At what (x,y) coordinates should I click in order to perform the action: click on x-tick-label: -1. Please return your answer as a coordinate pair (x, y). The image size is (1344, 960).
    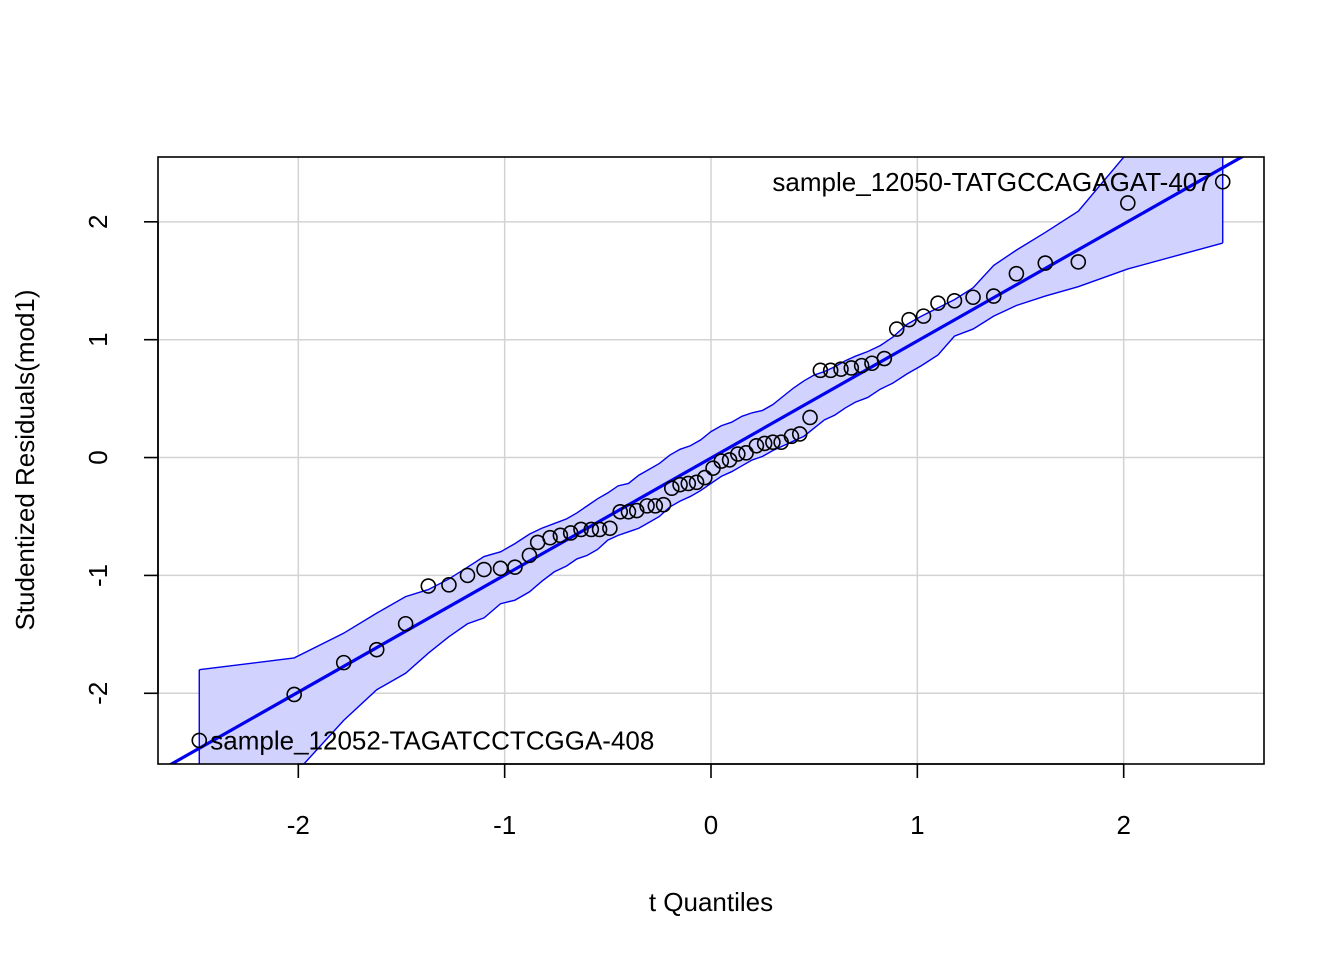
    Looking at the image, I should click on (504, 825).